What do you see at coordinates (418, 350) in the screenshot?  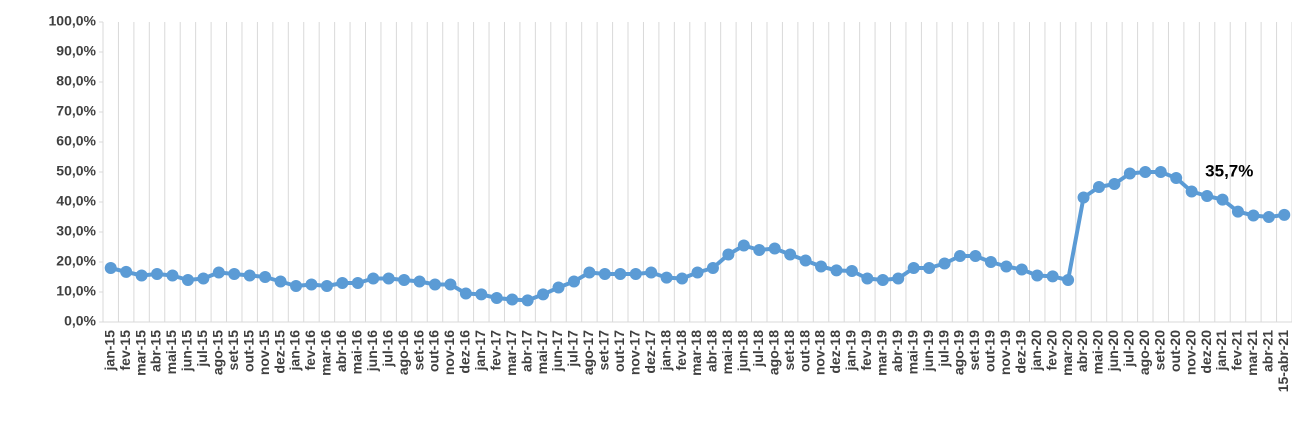 I see `x-tick-label: set-16` at bounding box center [418, 350].